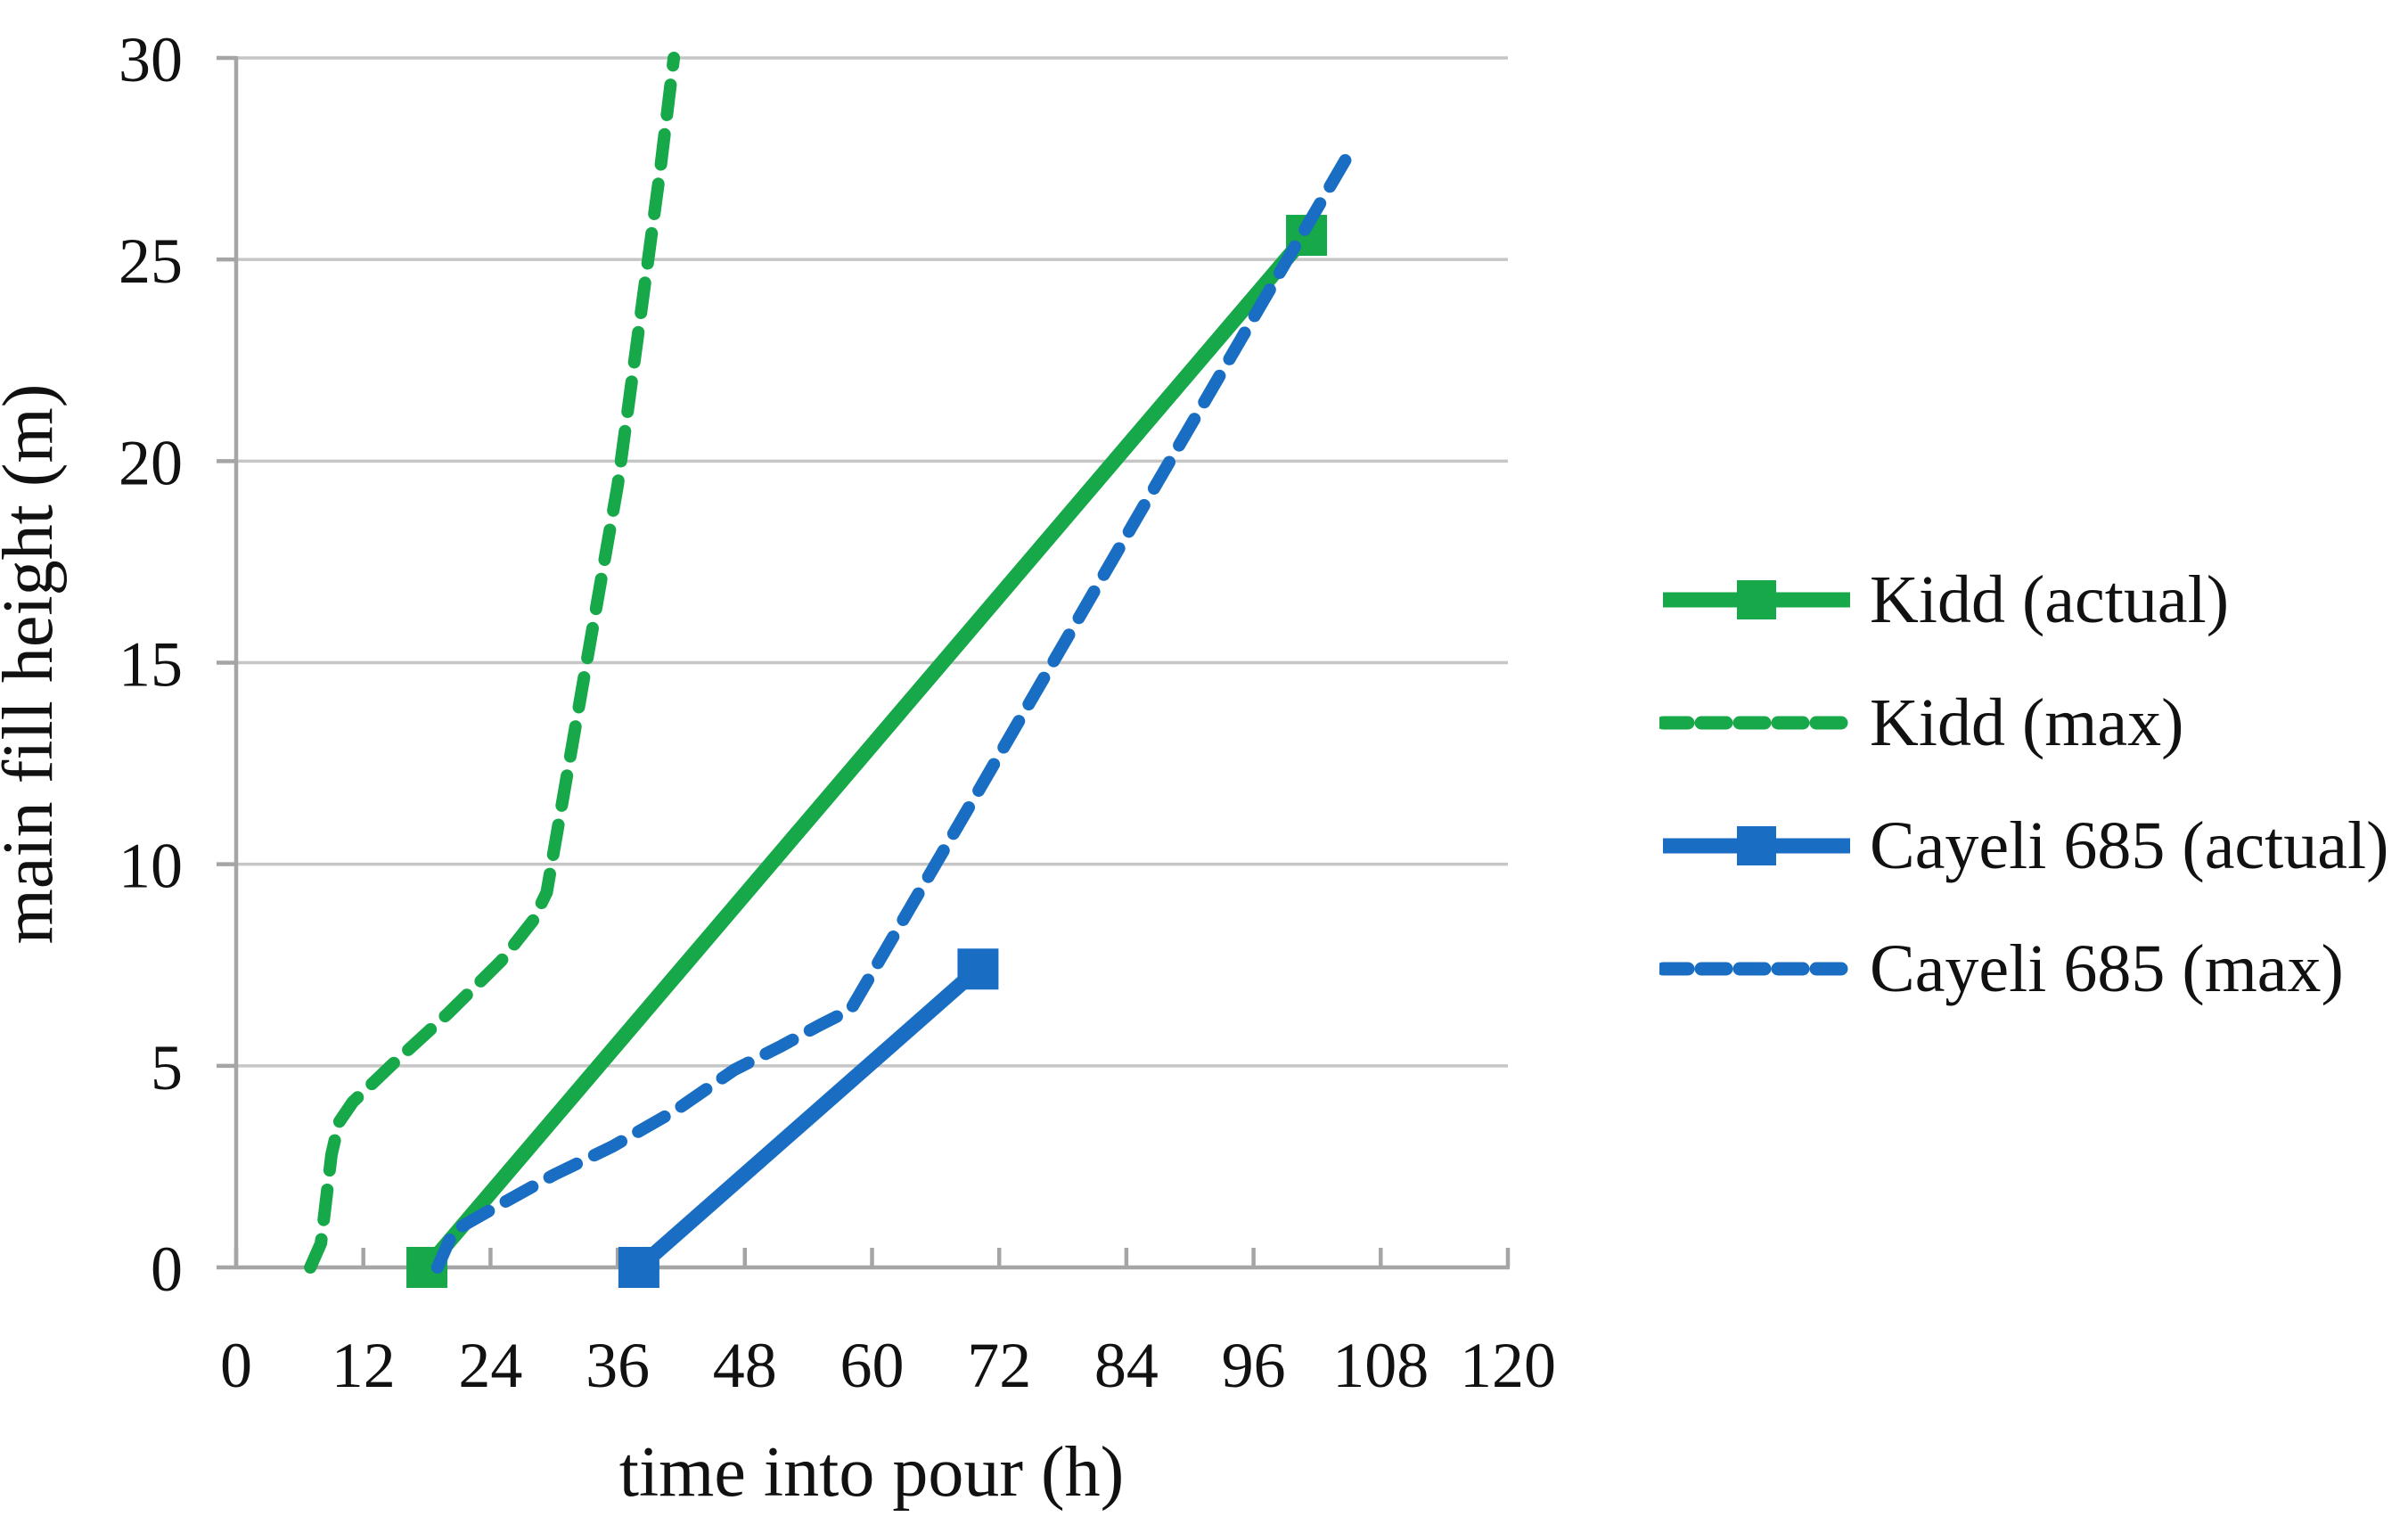 The height and width of the screenshot is (1533, 2408). I want to click on x-axis-title: time into pour (h), so click(872, 1472).